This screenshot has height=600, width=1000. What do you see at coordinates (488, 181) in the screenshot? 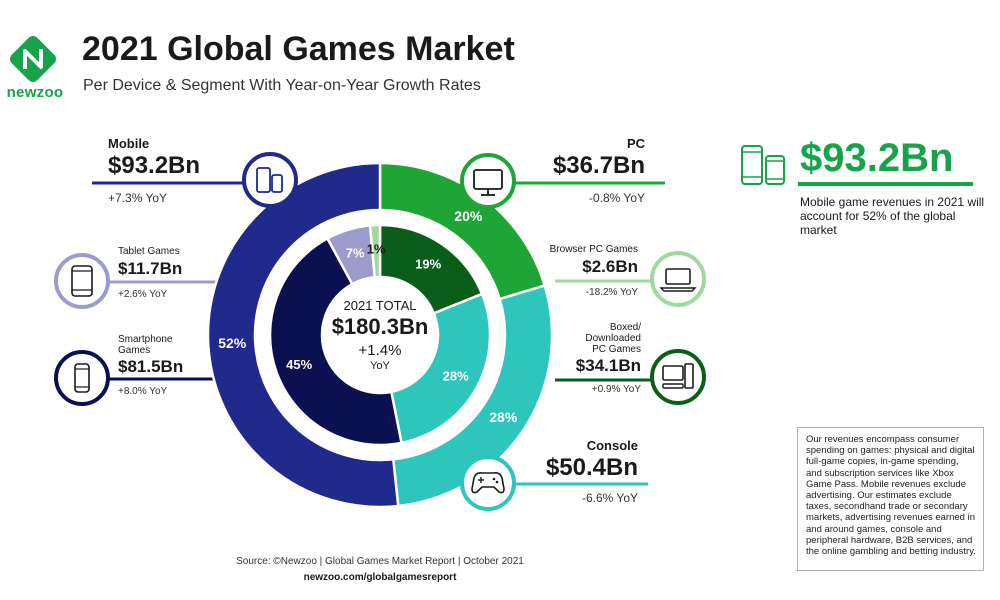
I see `monitor-icon` at bounding box center [488, 181].